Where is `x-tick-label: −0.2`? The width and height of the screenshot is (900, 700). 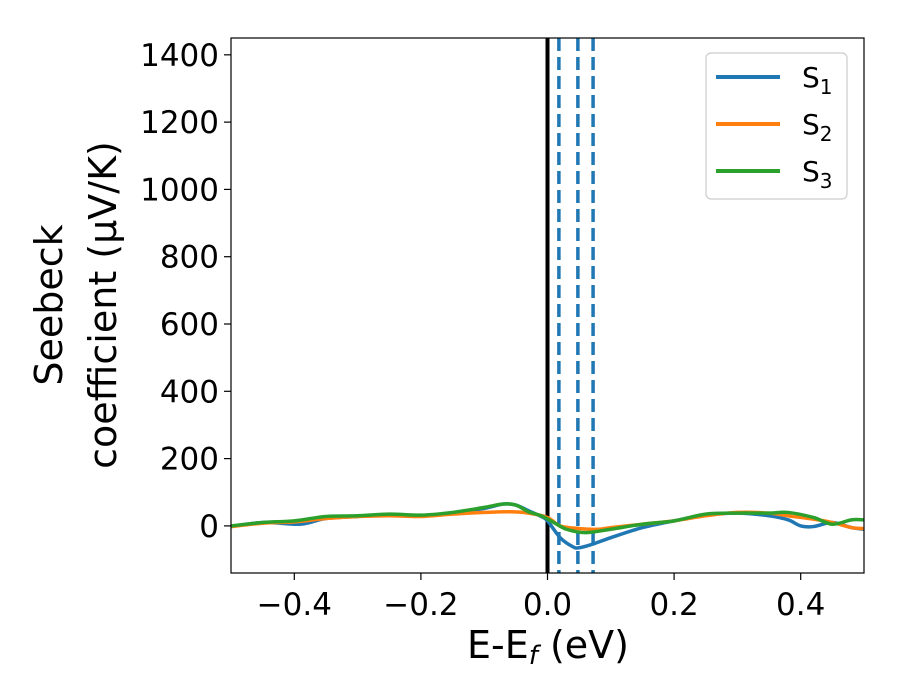 x-tick-label: −0.2 is located at coordinates (420, 605).